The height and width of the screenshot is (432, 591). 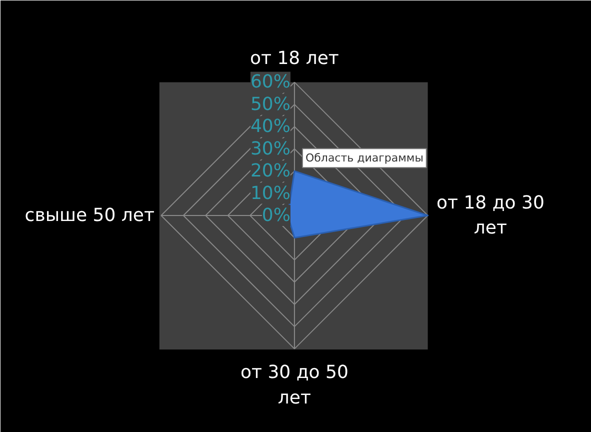 What do you see at coordinates (270, 104) in the screenshot?
I see `y-tick-label: 50%` at bounding box center [270, 104].